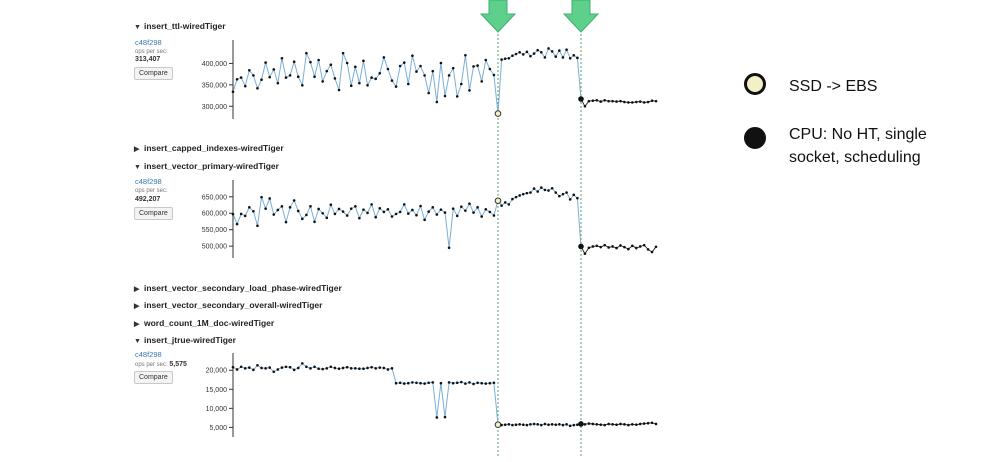 This screenshot has width=1000, height=462. What do you see at coordinates (185, 340) in the screenshot?
I see `section-insert-jtrue: ▼ insert_jtrue-wiredTiger` at bounding box center [185, 340].